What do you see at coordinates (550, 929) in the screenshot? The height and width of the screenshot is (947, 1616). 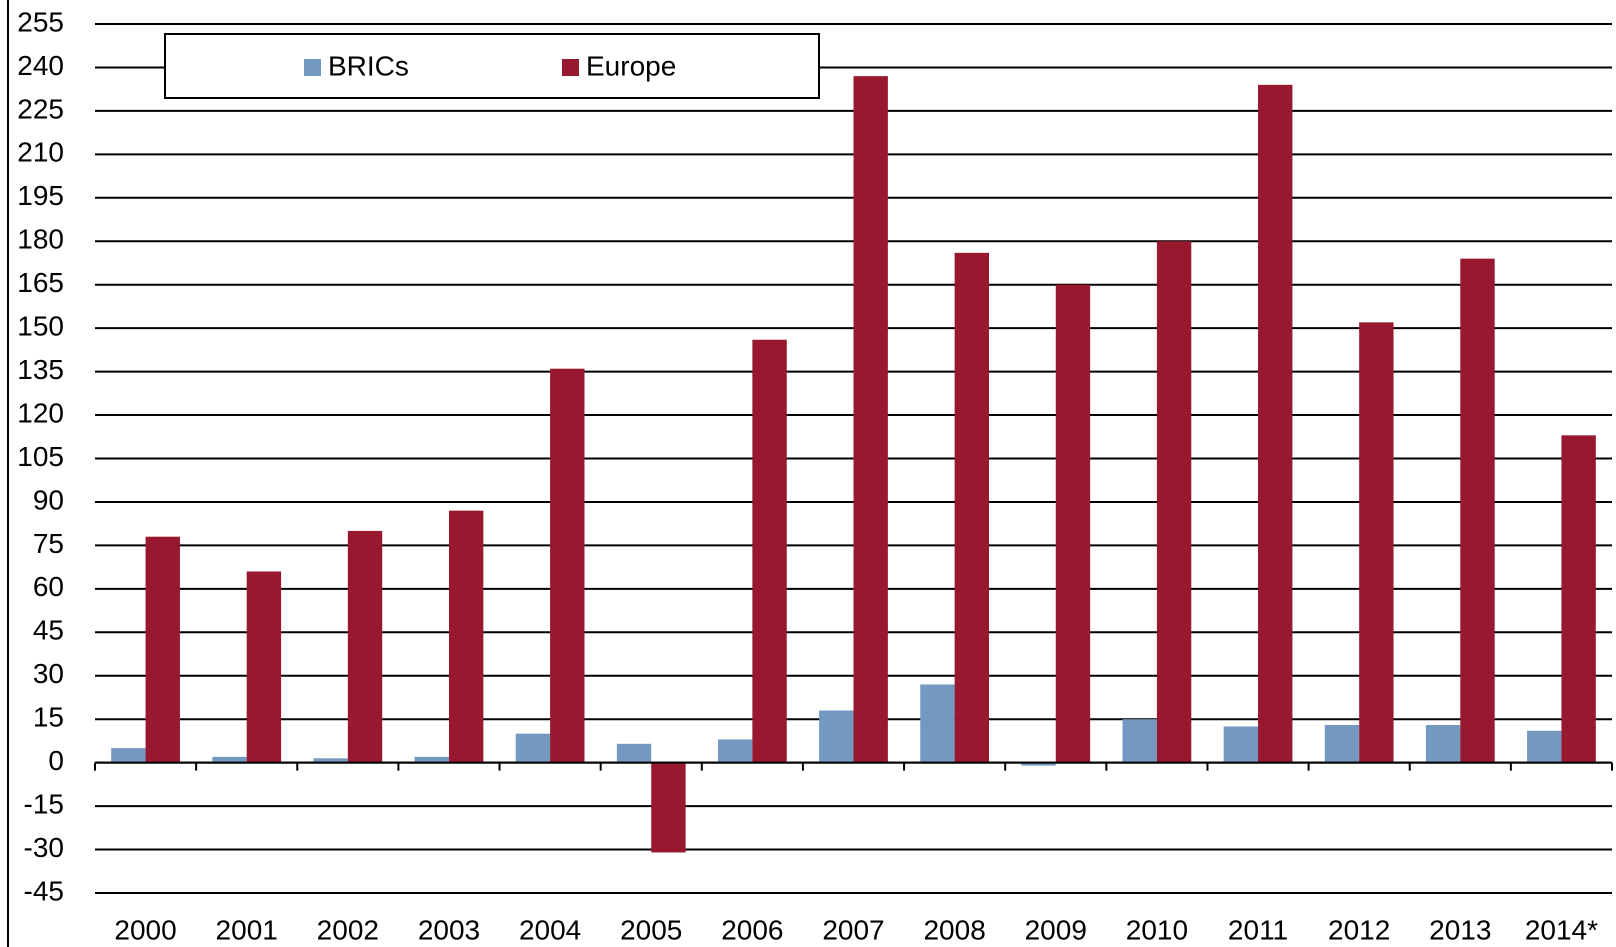 I see `x-tick-label: 2004` at bounding box center [550, 929].